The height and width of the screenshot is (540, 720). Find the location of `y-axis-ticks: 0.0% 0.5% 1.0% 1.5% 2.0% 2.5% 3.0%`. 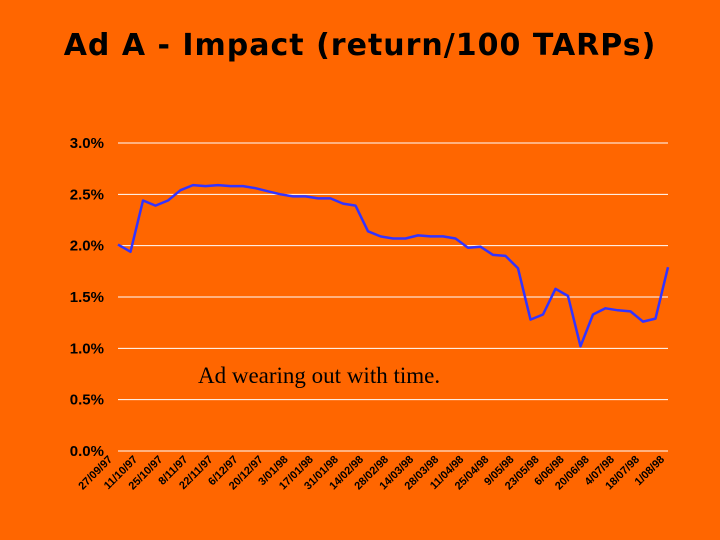

y-axis-ticks: 0.0% 0.5% 1.0% 1.5% 2.0% 2.5% 3.0% is located at coordinates (87, 297).